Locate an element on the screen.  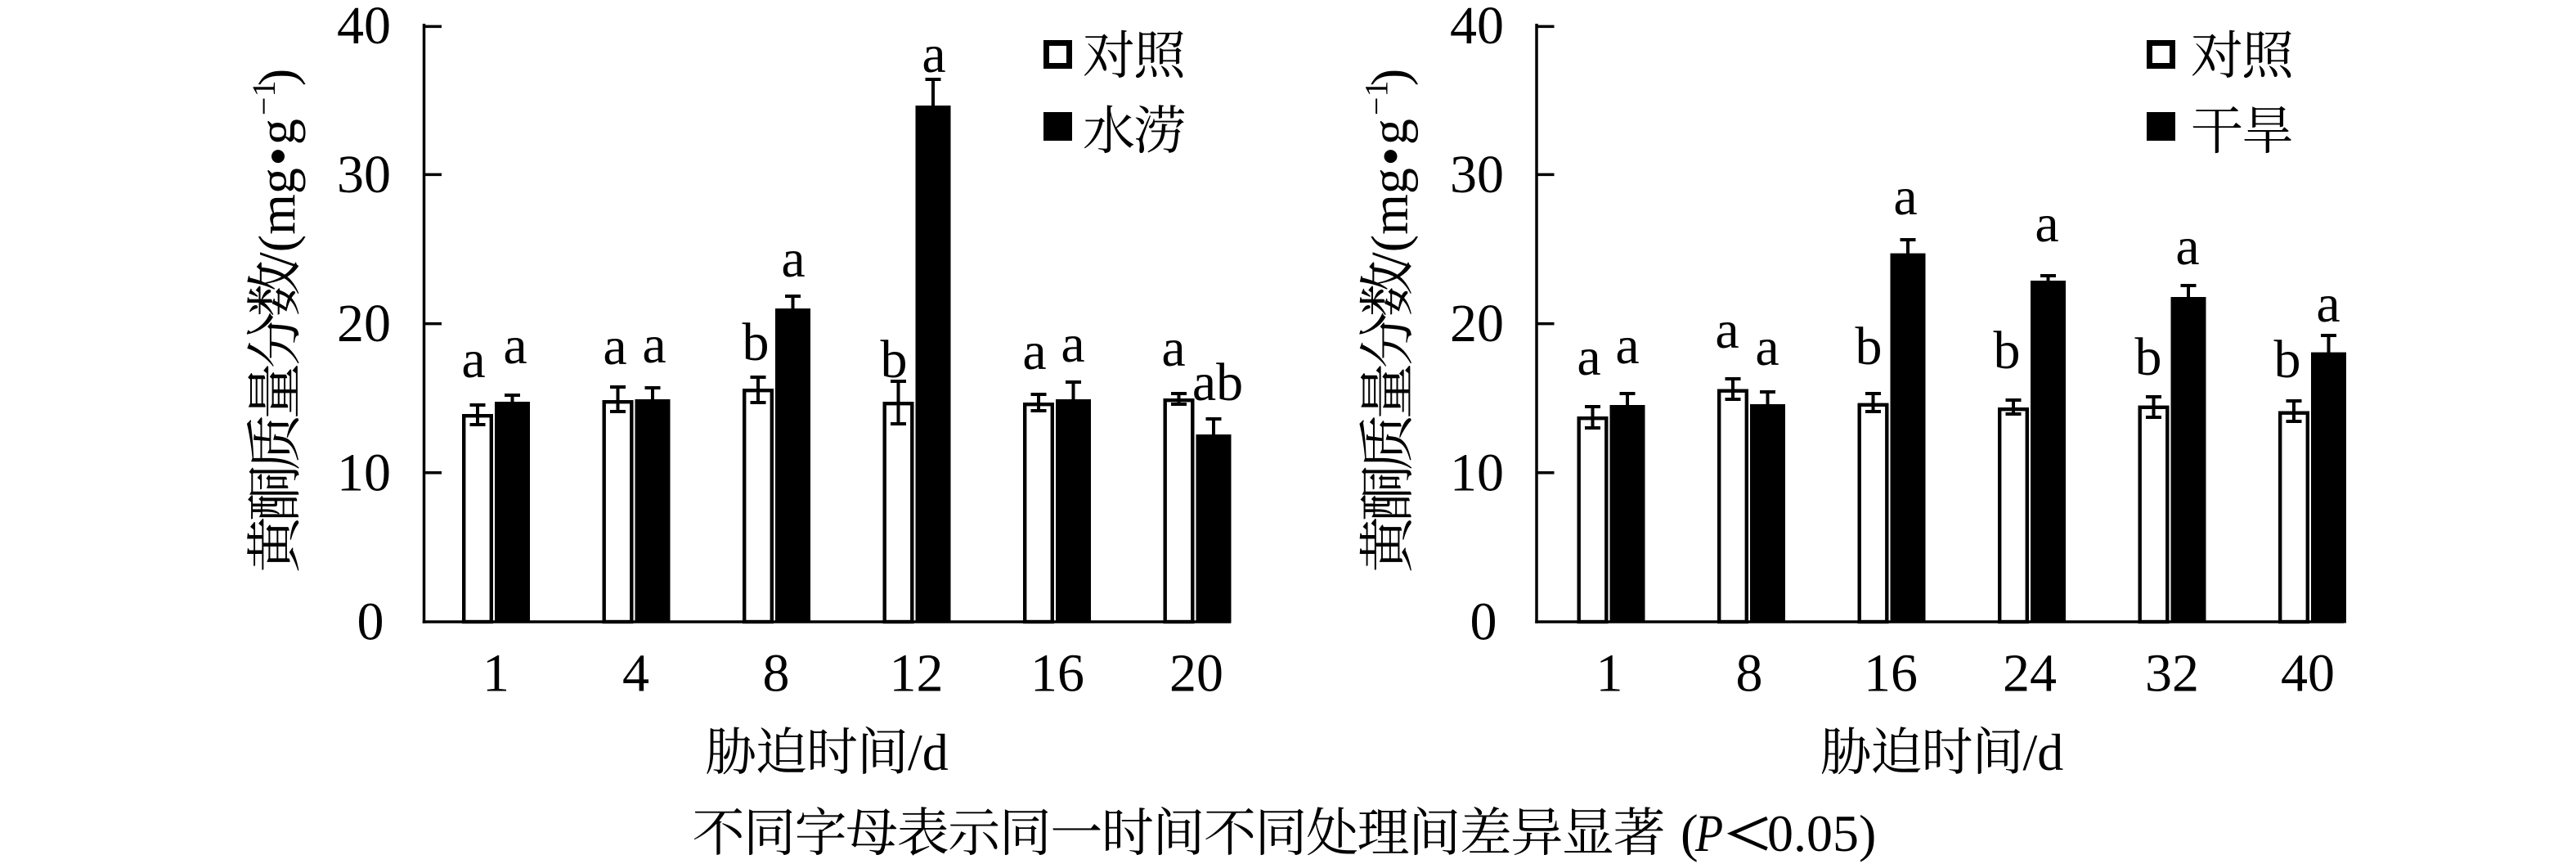
svg-text: 24 is located at coordinates (2030, 674).